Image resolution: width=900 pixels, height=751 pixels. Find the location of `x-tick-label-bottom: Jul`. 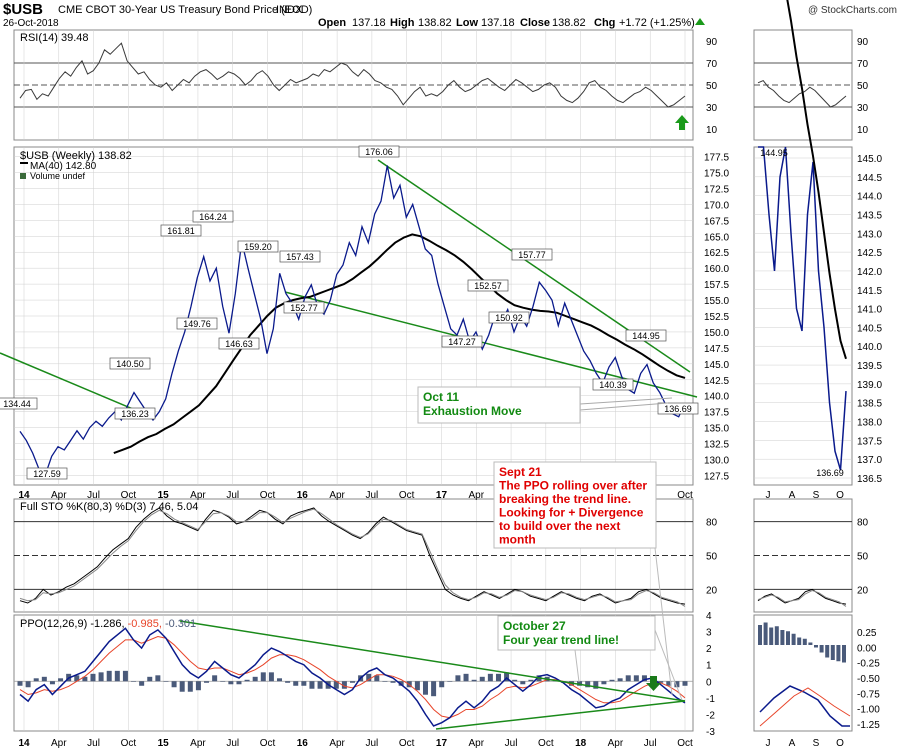

x-tick-label-bottom: Jul is located at coordinates (232, 743).